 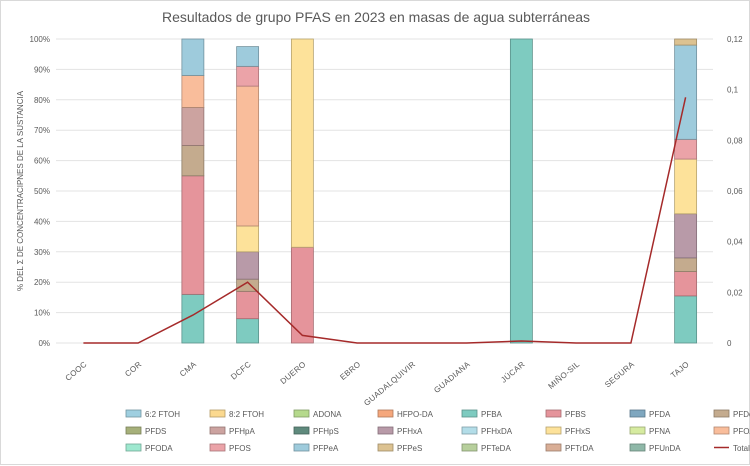 I want to click on y-tick-label: 0%, so click(x=44, y=343).